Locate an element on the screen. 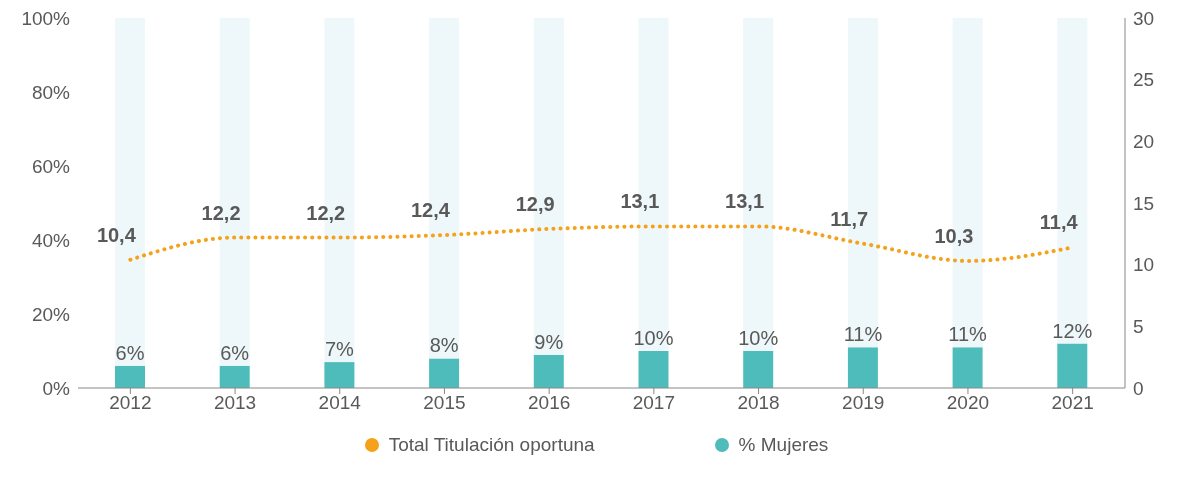 Image resolution: width=1193 pixels, height=479 pixels. legend-label: % Mujeres is located at coordinates (783, 445).